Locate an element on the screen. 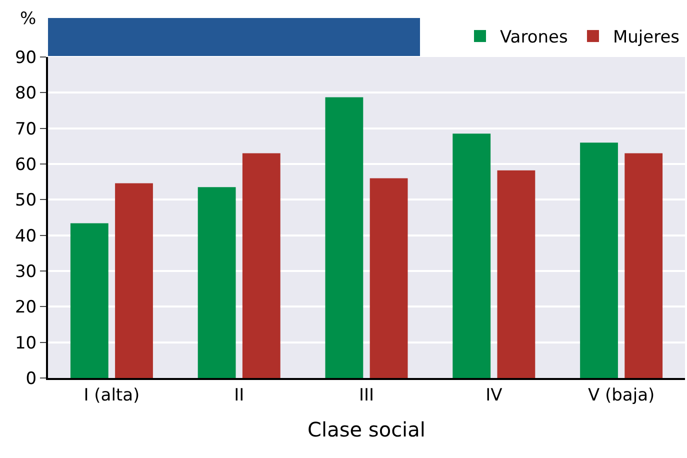  legend-label: Varones is located at coordinates (534, 38).